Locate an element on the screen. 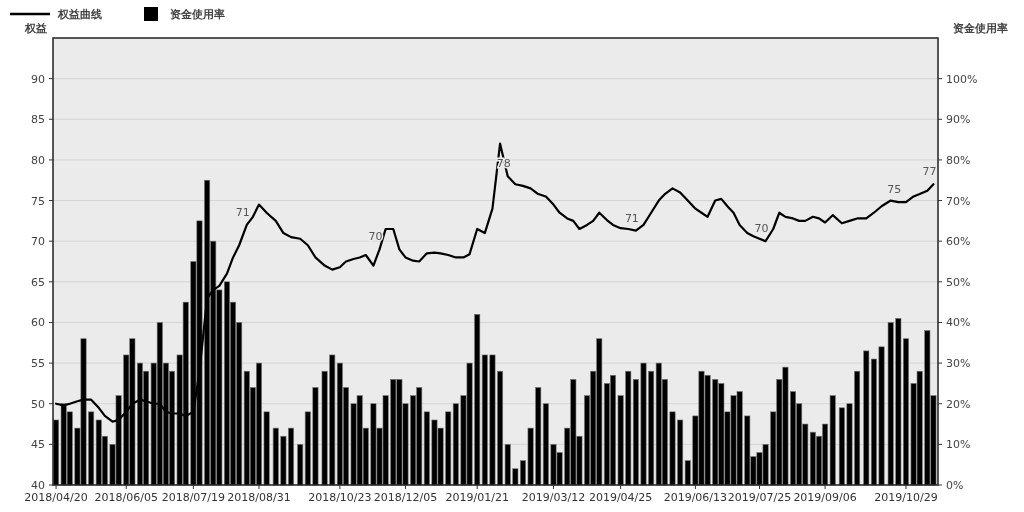 This screenshot has height=512, width=1024. y-tick-label: 45 is located at coordinates (38, 445).